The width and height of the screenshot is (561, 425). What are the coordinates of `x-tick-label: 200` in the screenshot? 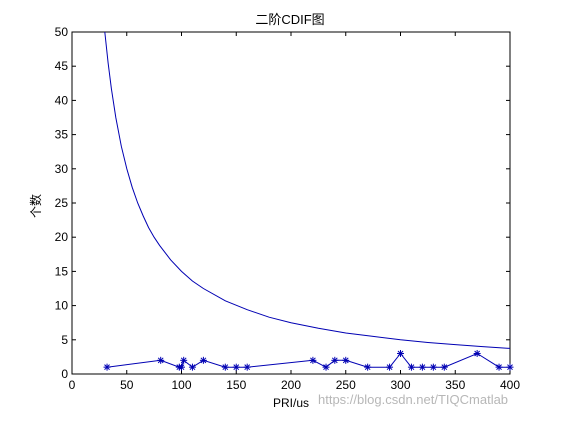 It's located at (291, 385).